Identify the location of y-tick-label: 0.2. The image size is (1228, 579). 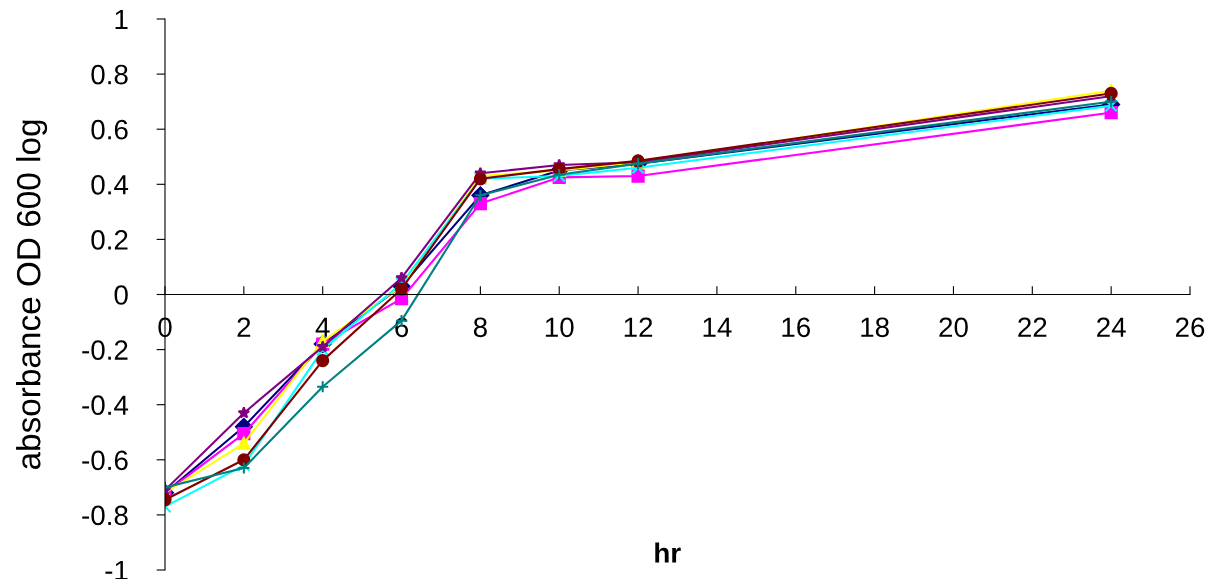
(109, 240).